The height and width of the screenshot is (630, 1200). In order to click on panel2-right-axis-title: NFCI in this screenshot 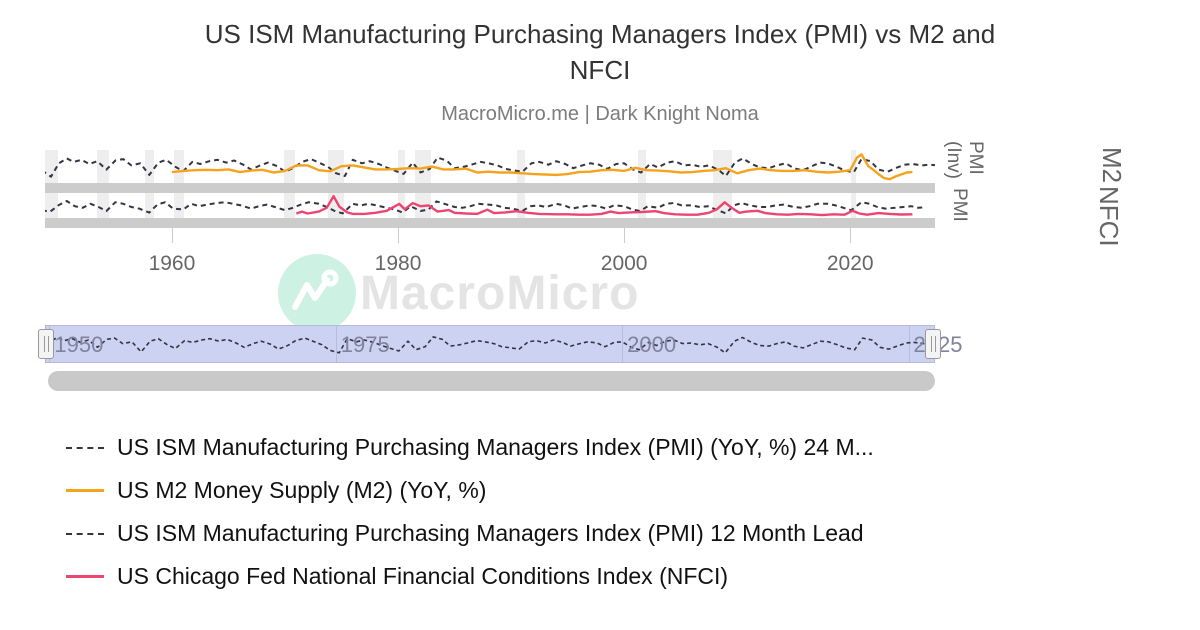, I will do `click(1109, 216)`.